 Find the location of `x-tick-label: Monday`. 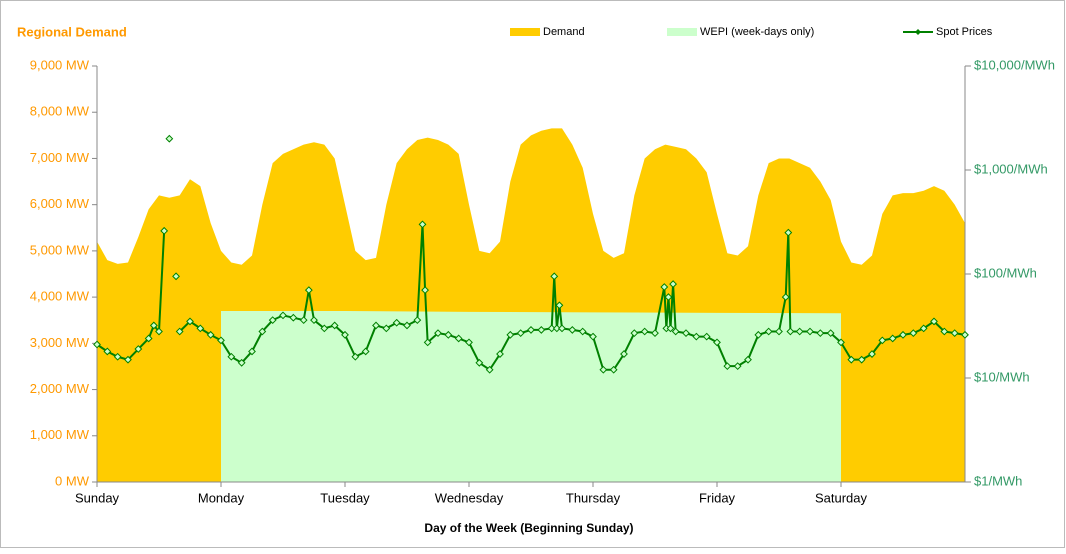

x-tick-label: Monday is located at coordinates (221, 497).